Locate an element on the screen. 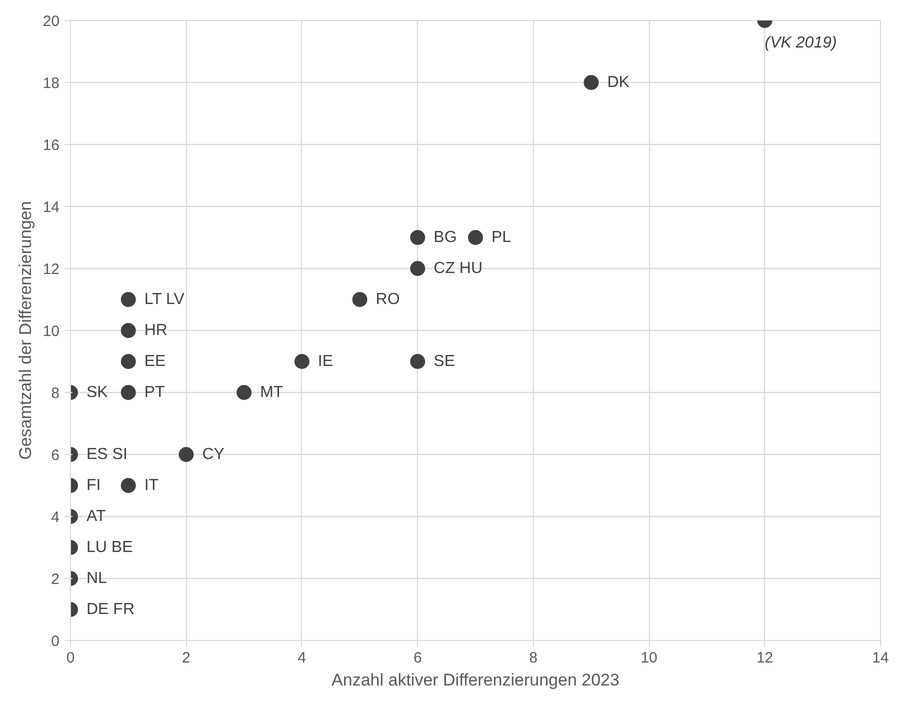  annotation: LT LV is located at coordinates (164, 299).